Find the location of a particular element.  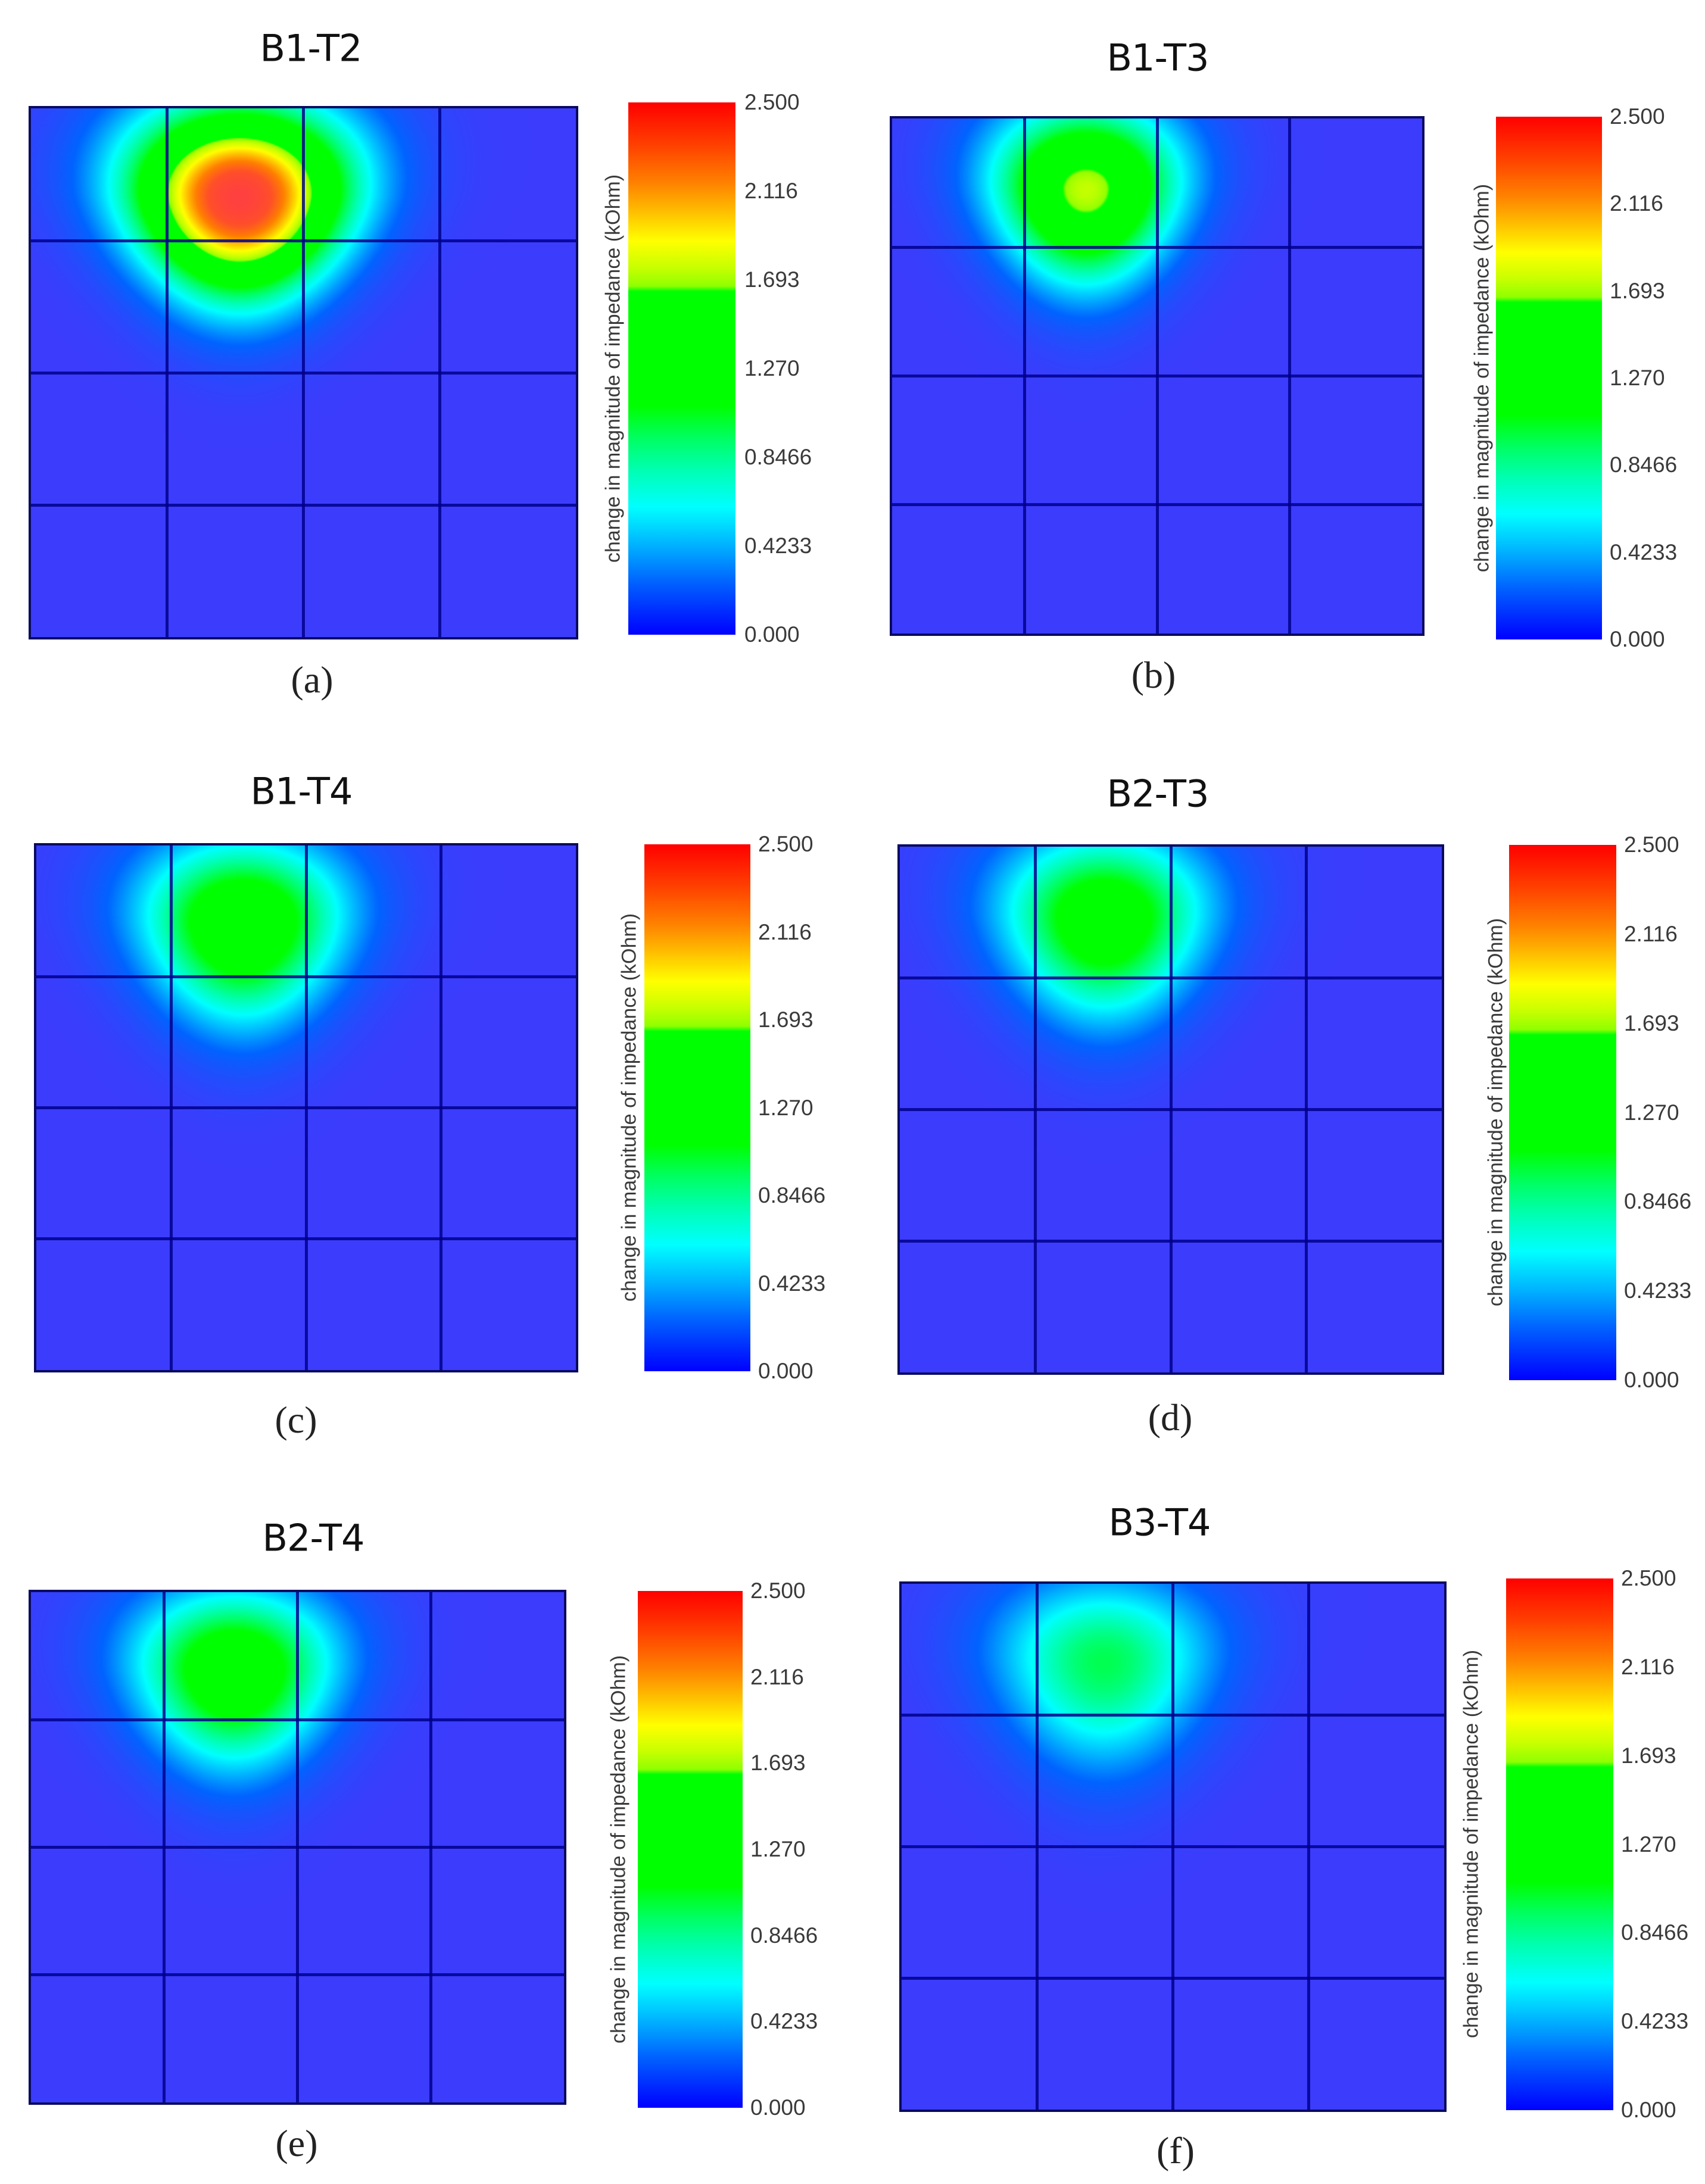

panel-title: B1-T4 is located at coordinates (301, 791).